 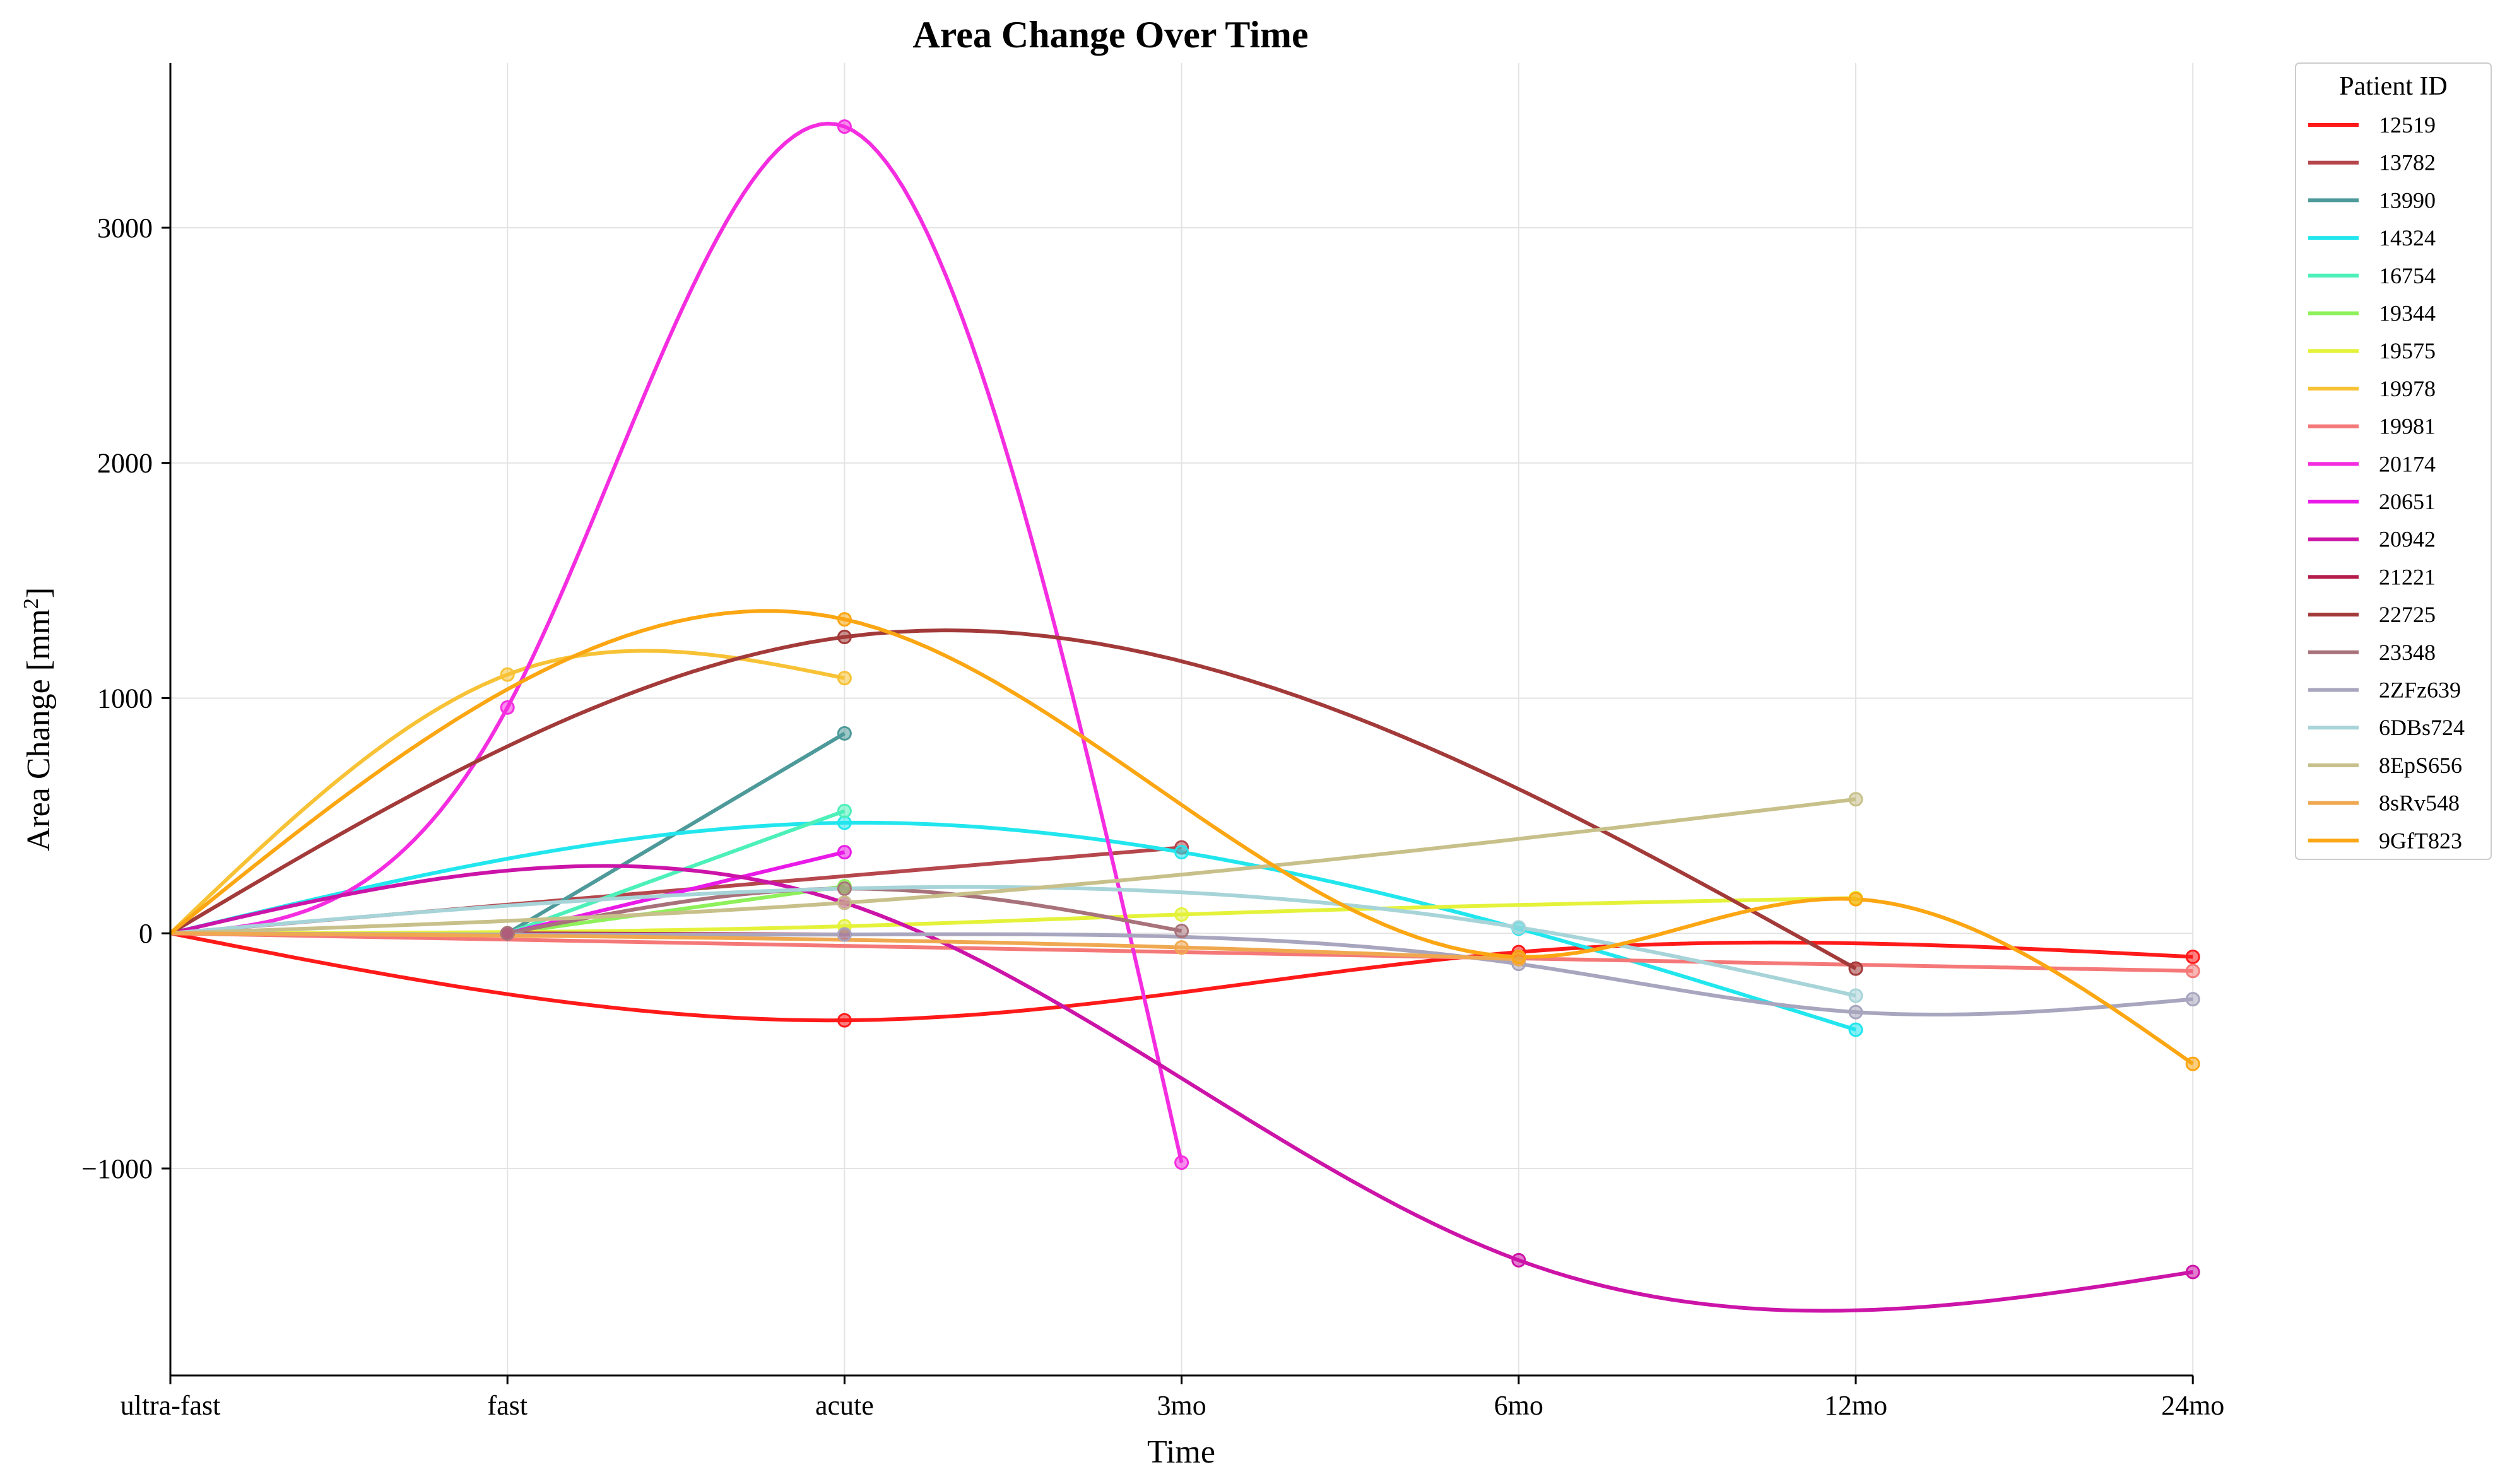 I want to click on legend-label-16754: 16754, so click(x=2407, y=275).